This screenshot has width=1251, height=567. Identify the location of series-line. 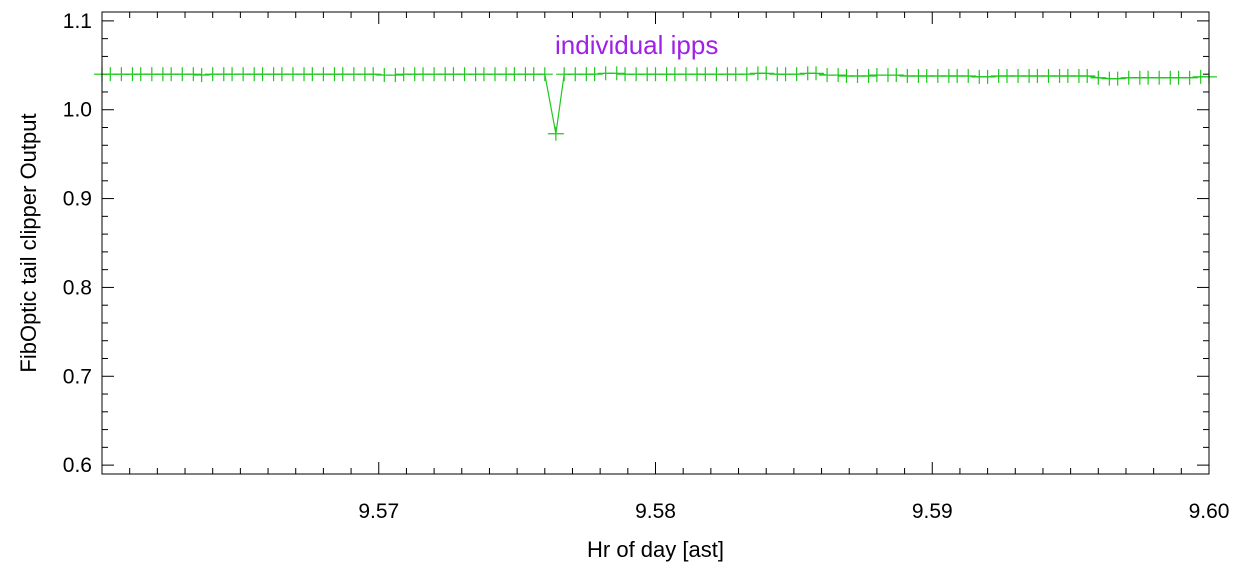
(655, 103).